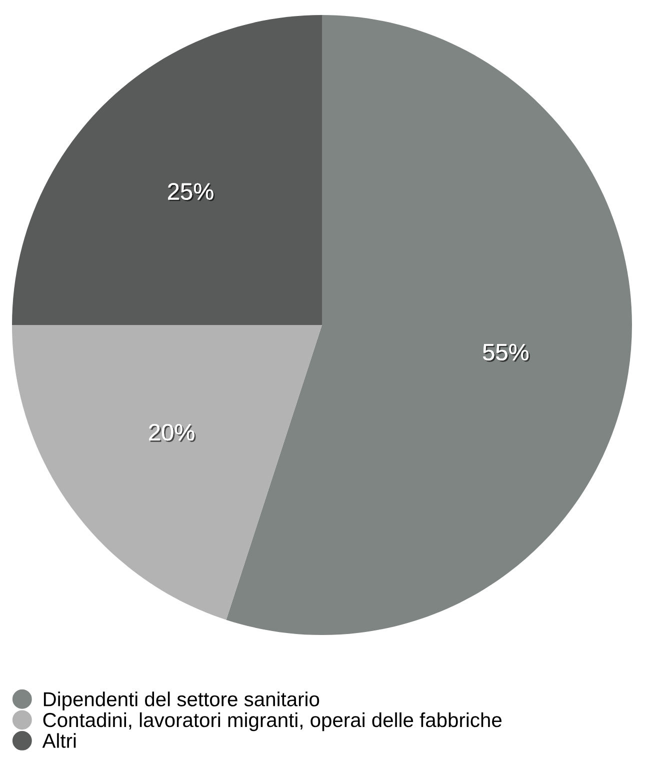 Image resolution: width=646 pixels, height=762 pixels. What do you see at coordinates (182, 701) in the screenshot?
I see `legend-label: Dipendenti del settore sanitario` at bounding box center [182, 701].